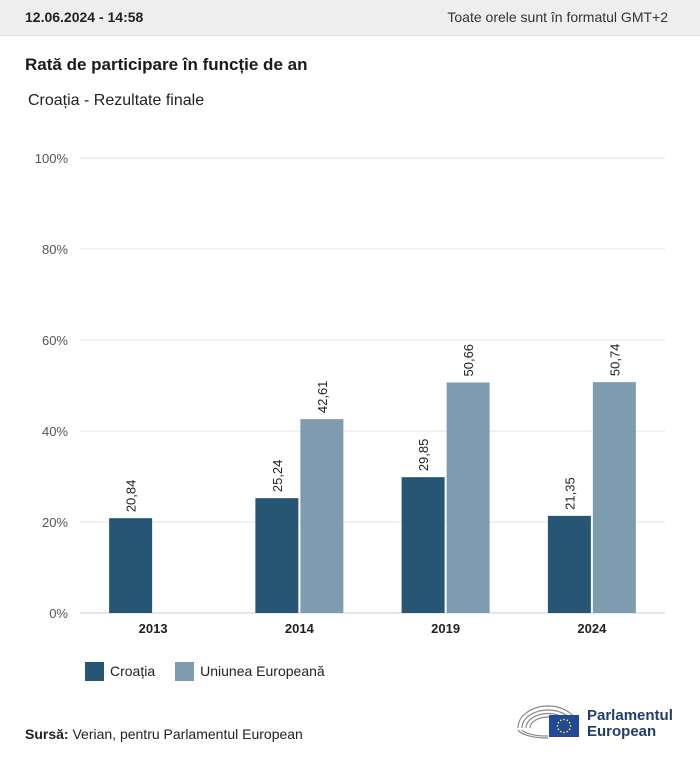 The image size is (700, 760). What do you see at coordinates (116, 100) in the screenshot?
I see `chart-subtitle: Croația - Rezultate finale` at bounding box center [116, 100].